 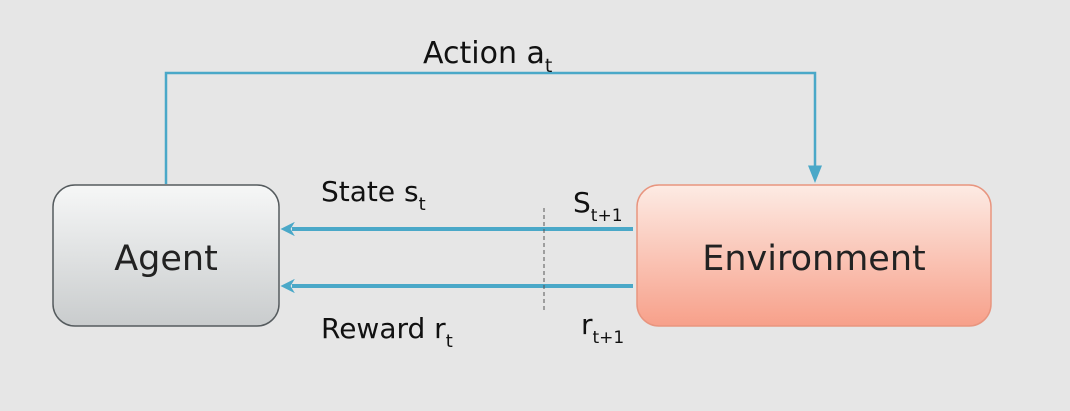 I want to click on next-state-label-subscript: t+1, so click(x=607, y=216).